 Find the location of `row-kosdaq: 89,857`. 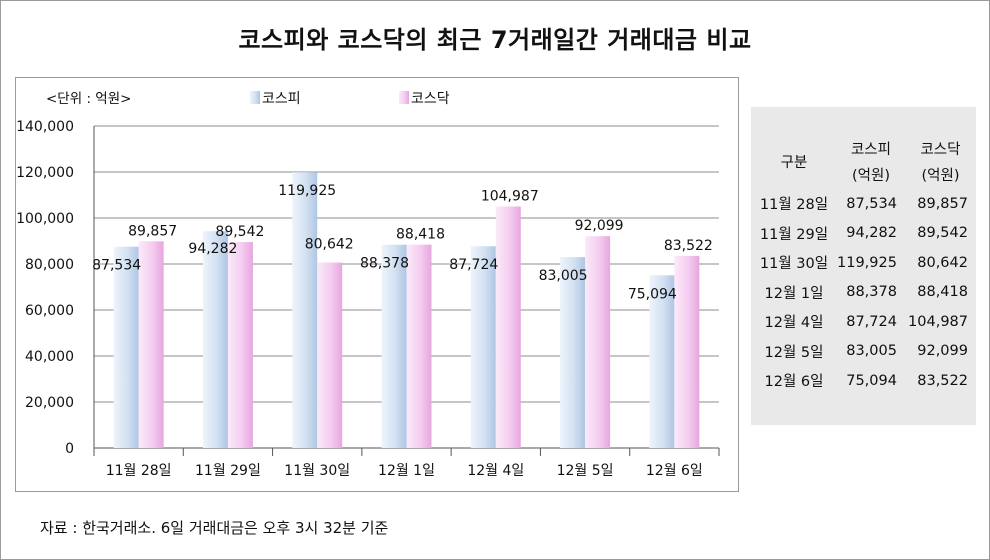

row-kosdaq: 89,857 is located at coordinates (942, 203).